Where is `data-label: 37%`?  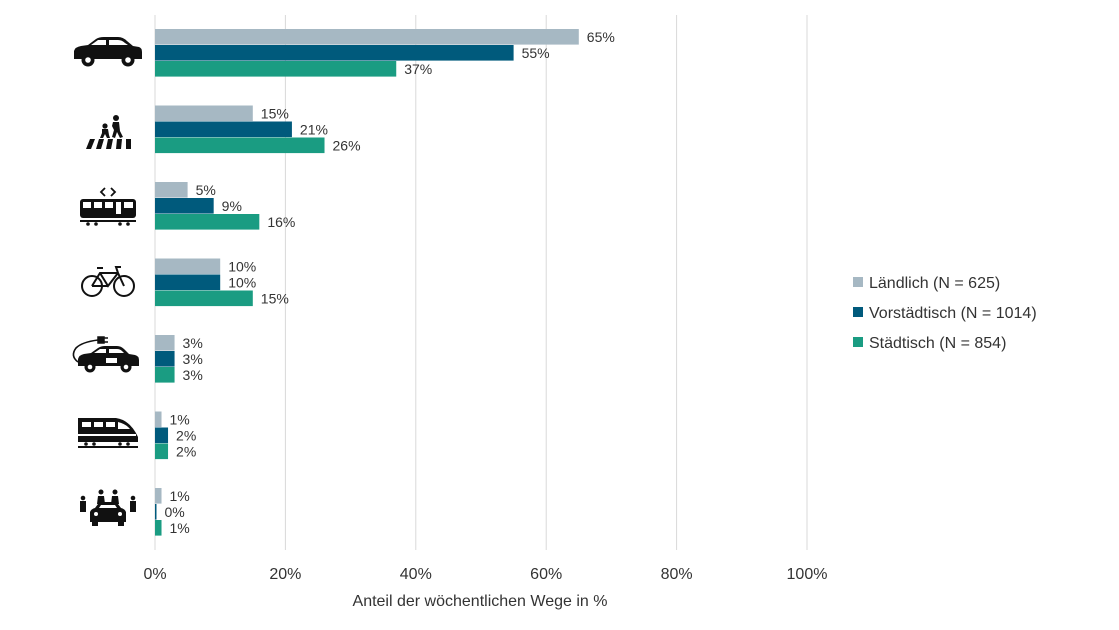
data-label: 37% is located at coordinates (418, 69).